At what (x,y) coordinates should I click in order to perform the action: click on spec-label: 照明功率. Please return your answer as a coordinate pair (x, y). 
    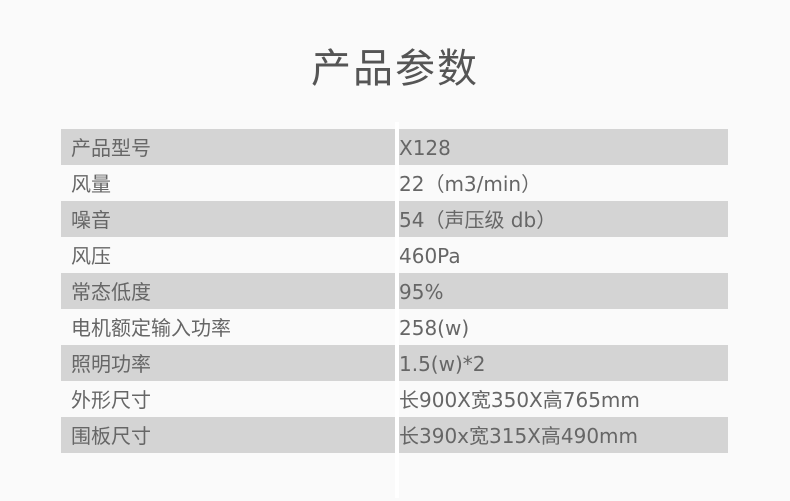
    Looking at the image, I should click on (228, 363).